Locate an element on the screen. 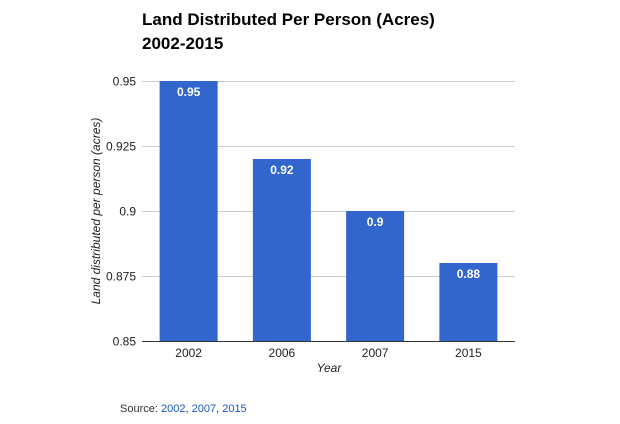 This screenshot has height=424, width=620. y-tick-label: 0.875 is located at coordinates (121, 277).